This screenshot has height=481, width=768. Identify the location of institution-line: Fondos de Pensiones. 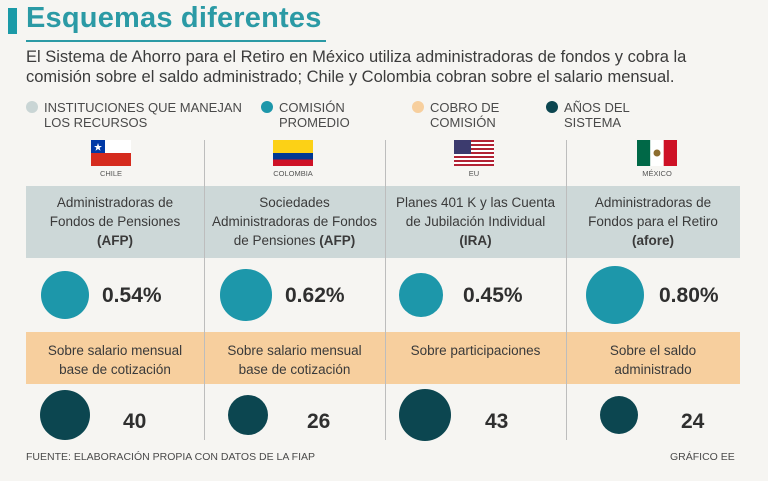
(115, 221).